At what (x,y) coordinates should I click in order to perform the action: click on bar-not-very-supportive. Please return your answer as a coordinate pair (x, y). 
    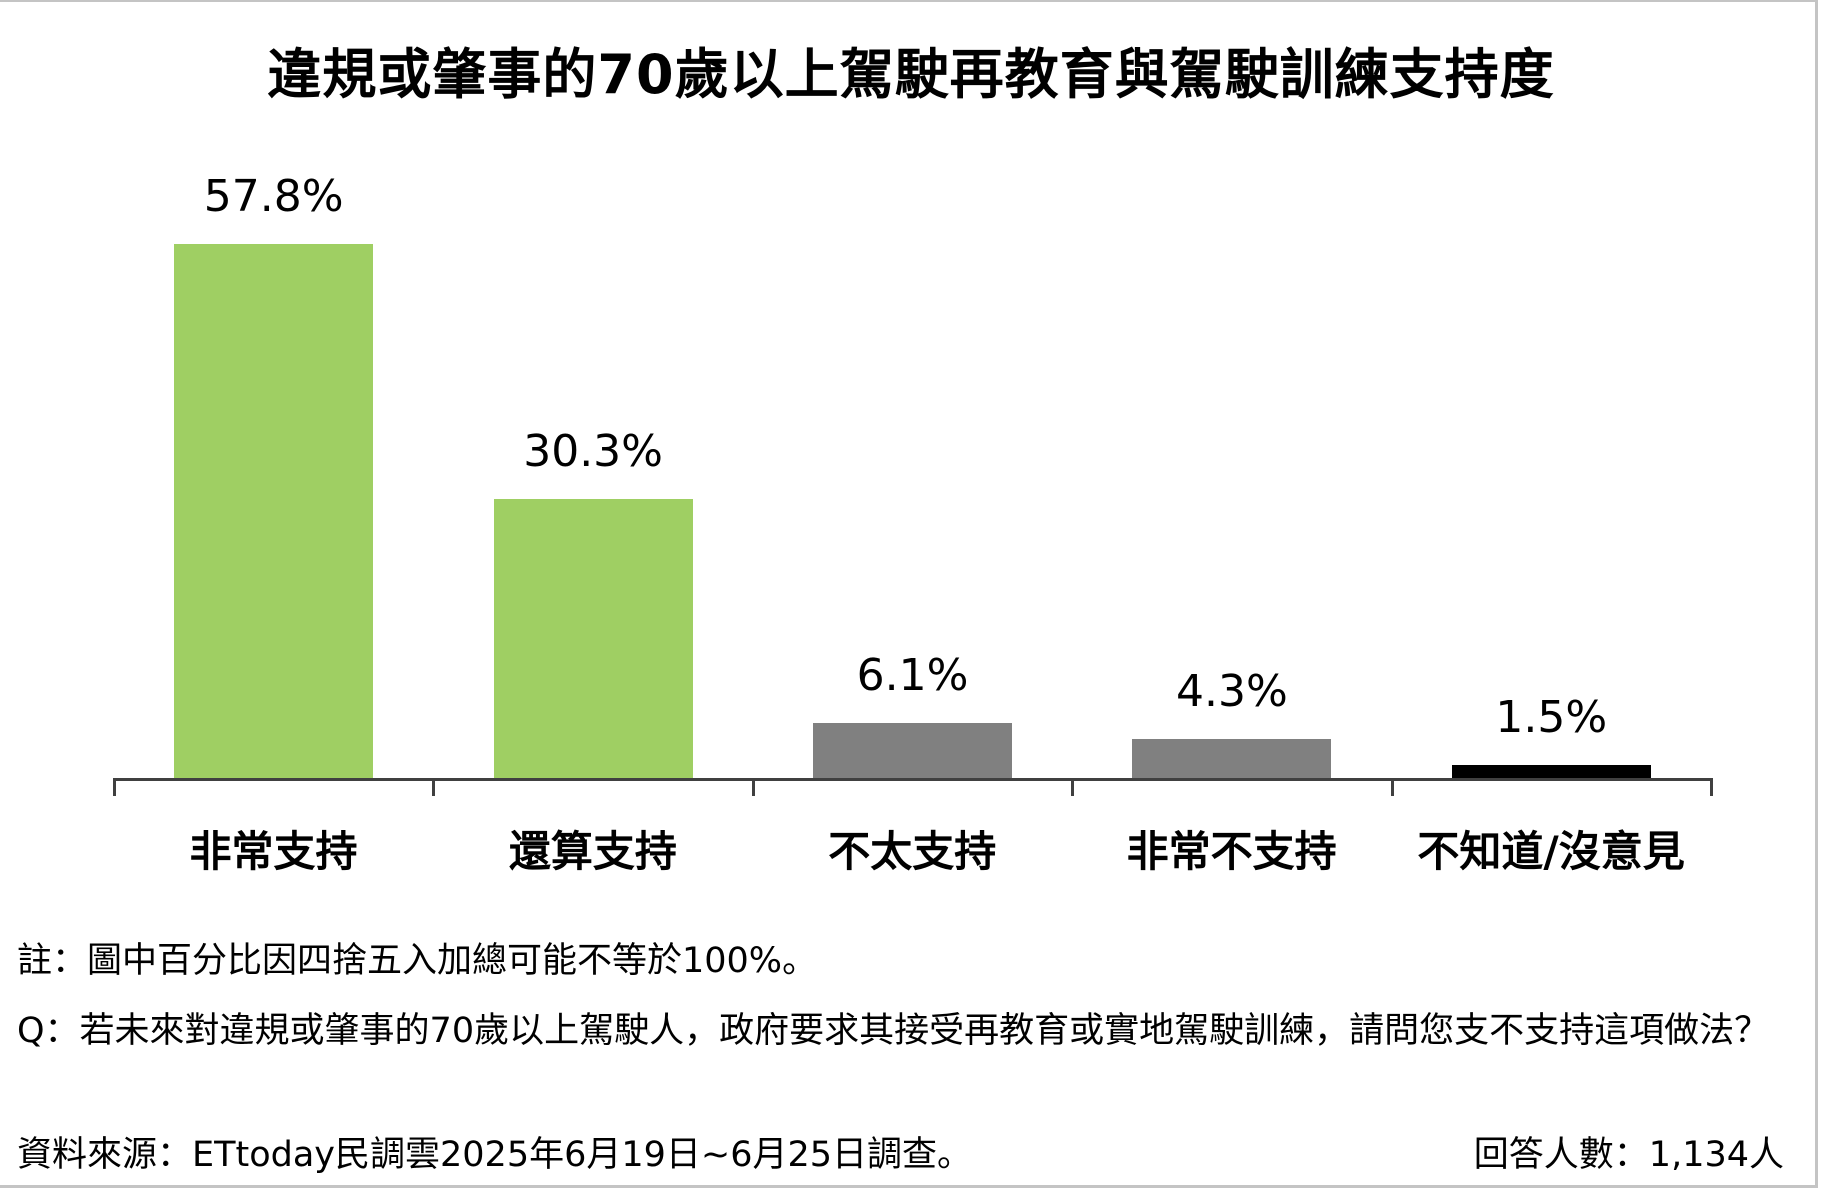
    Looking at the image, I should click on (912, 751).